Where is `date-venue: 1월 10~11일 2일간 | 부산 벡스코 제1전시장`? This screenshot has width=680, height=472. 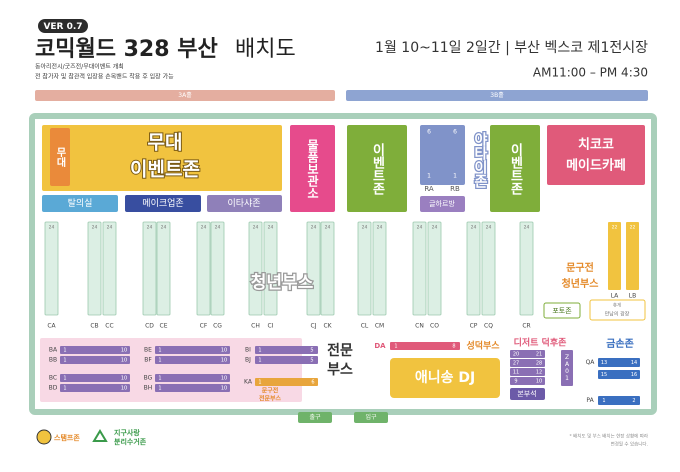
date-venue: 1월 10~11일 2일간 | 부산 벡스코 제1전시장 is located at coordinates (511, 48).